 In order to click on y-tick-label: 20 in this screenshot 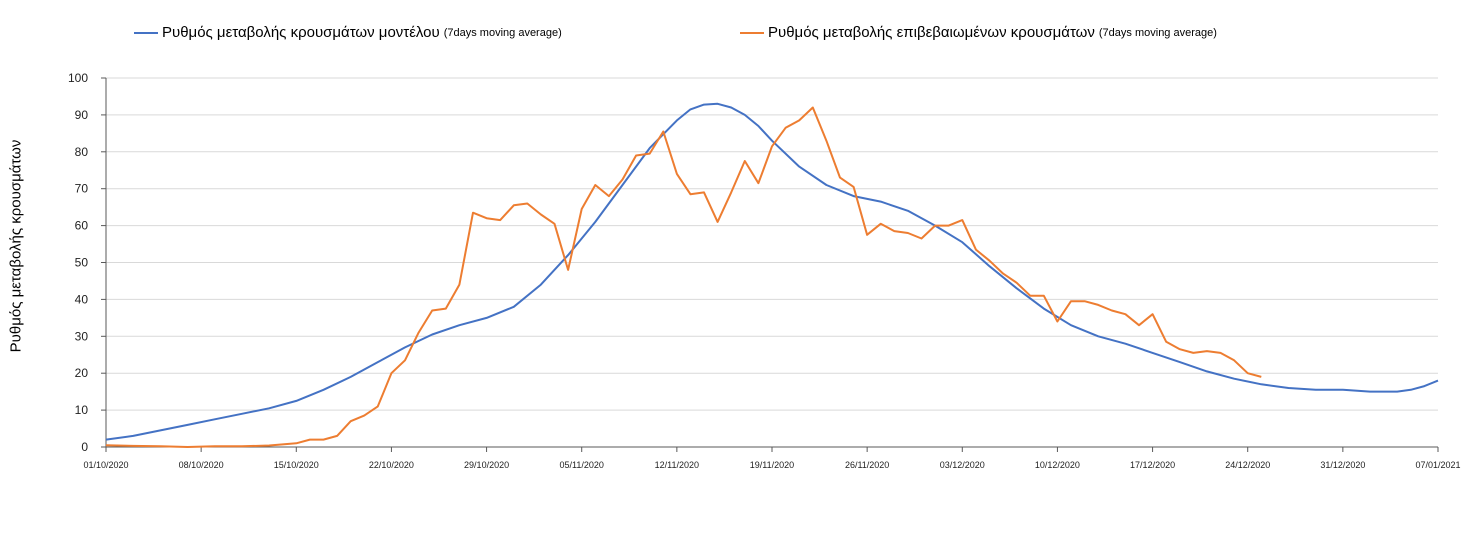, I will do `click(82, 373)`.